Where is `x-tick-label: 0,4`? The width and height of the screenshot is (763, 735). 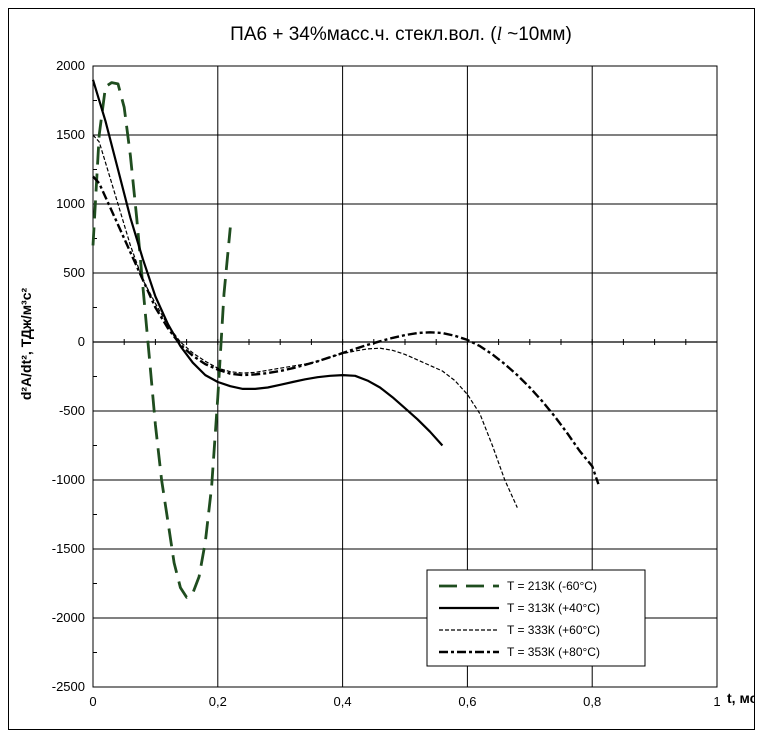
x-tick-label: 0,4 is located at coordinates (343, 701).